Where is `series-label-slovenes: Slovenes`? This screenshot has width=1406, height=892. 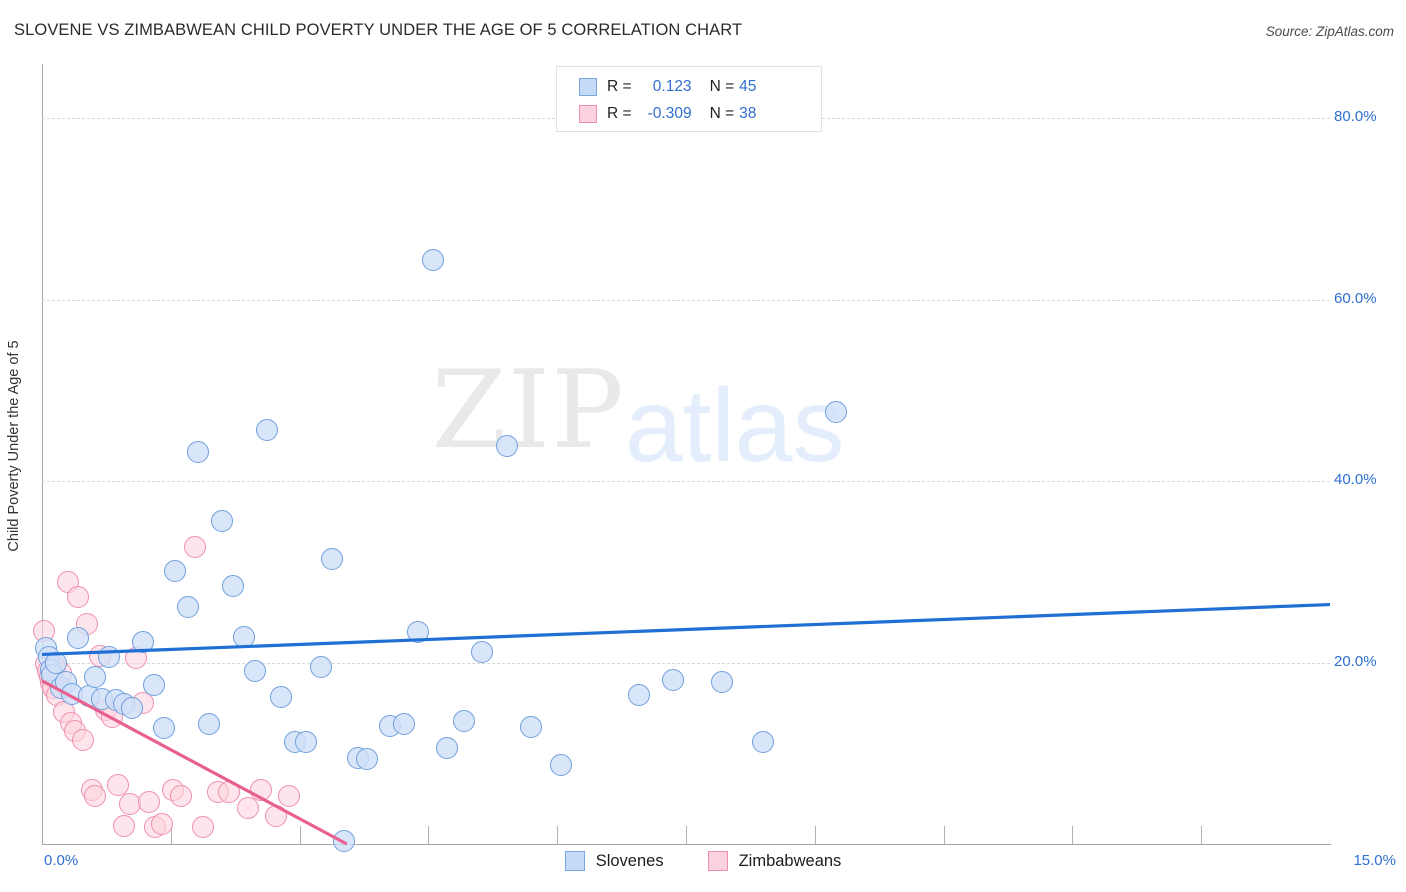 series-label-slovenes: Slovenes is located at coordinates (629, 860).